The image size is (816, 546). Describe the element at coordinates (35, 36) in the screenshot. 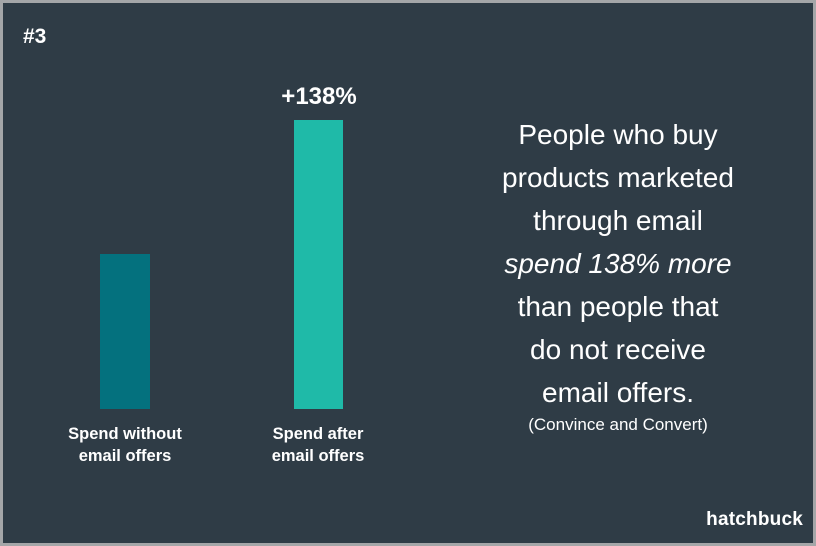

I see `slide-number-badge: #3` at that location.